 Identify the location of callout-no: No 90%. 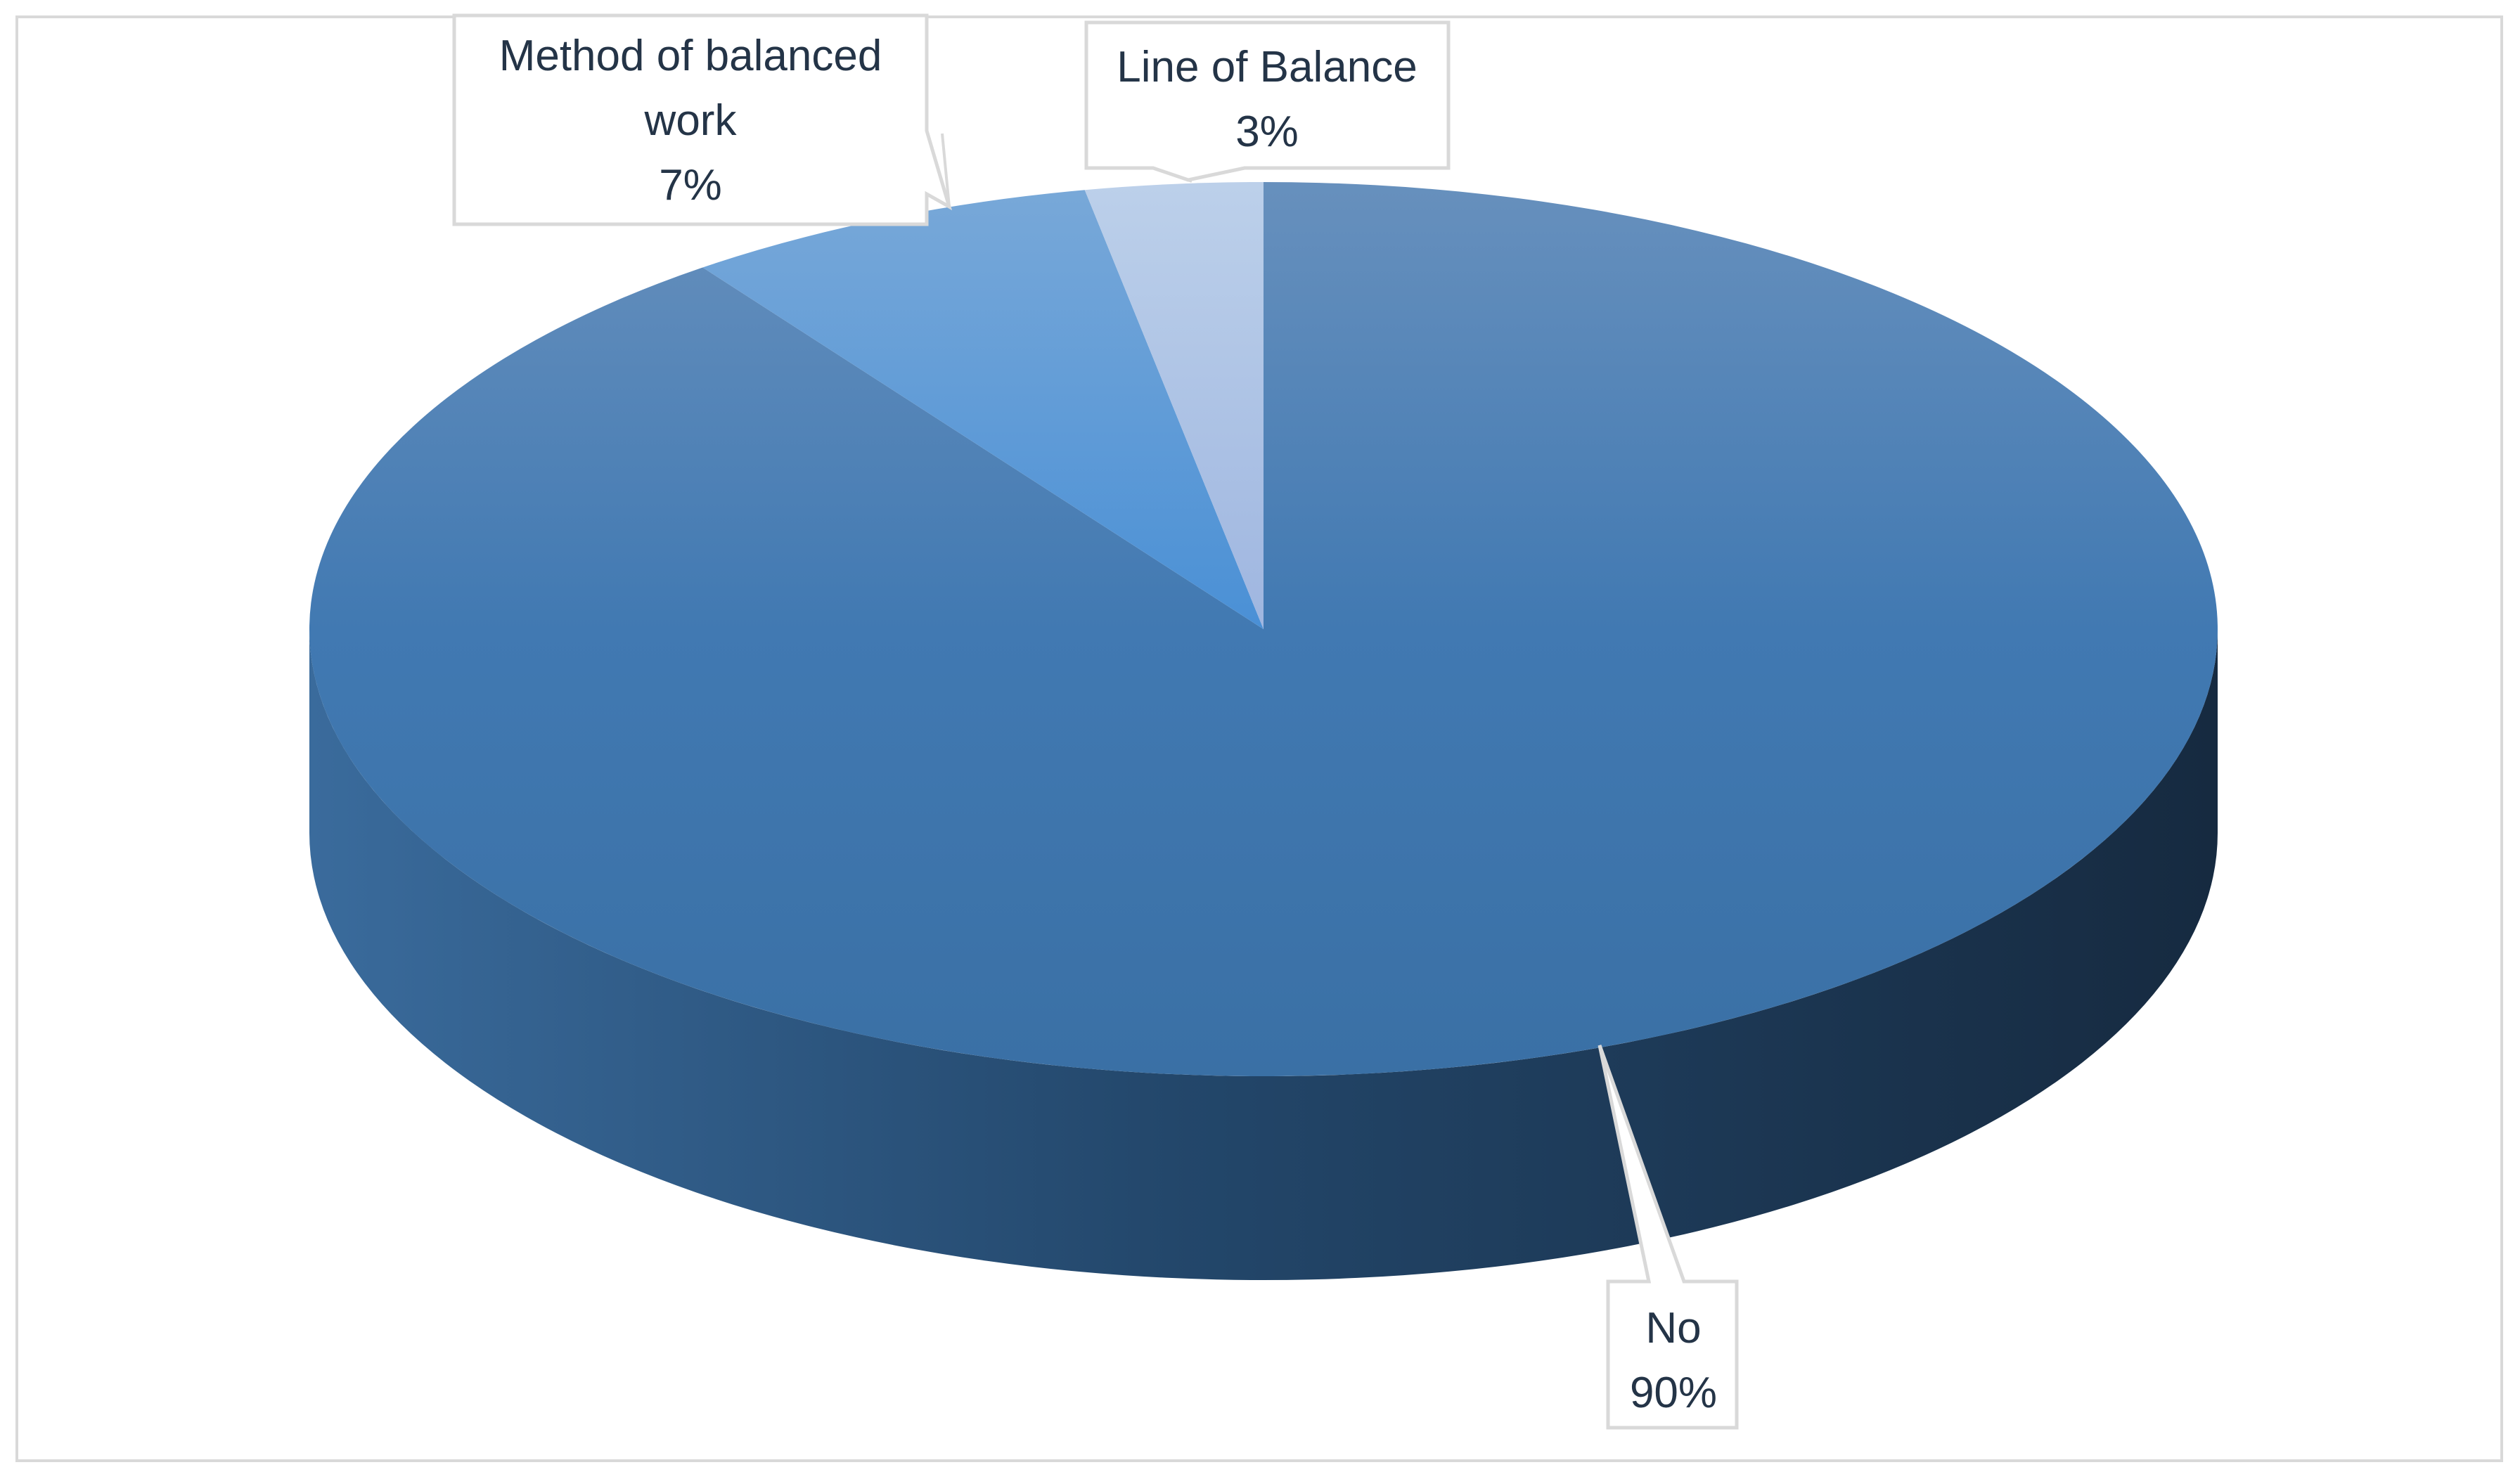
(1668, 1237).